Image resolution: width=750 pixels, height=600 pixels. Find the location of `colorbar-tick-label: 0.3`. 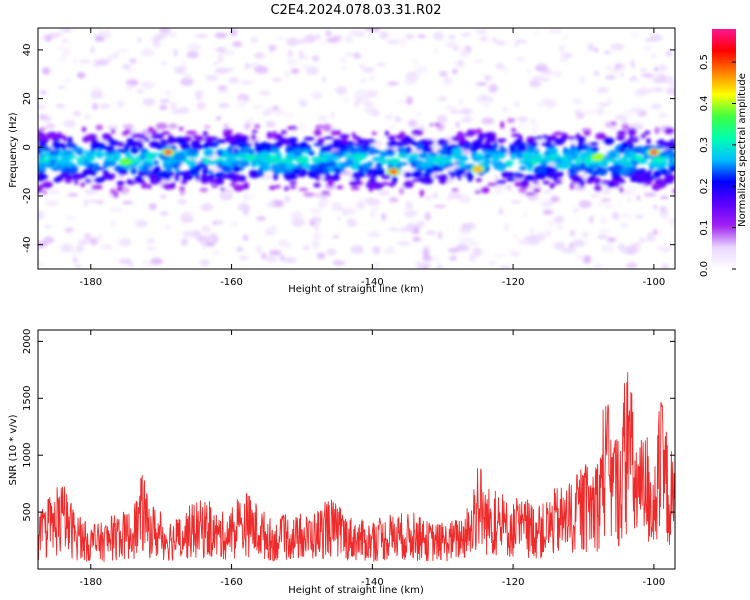

colorbar-tick-label: 0.3 is located at coordinates (704, 145).